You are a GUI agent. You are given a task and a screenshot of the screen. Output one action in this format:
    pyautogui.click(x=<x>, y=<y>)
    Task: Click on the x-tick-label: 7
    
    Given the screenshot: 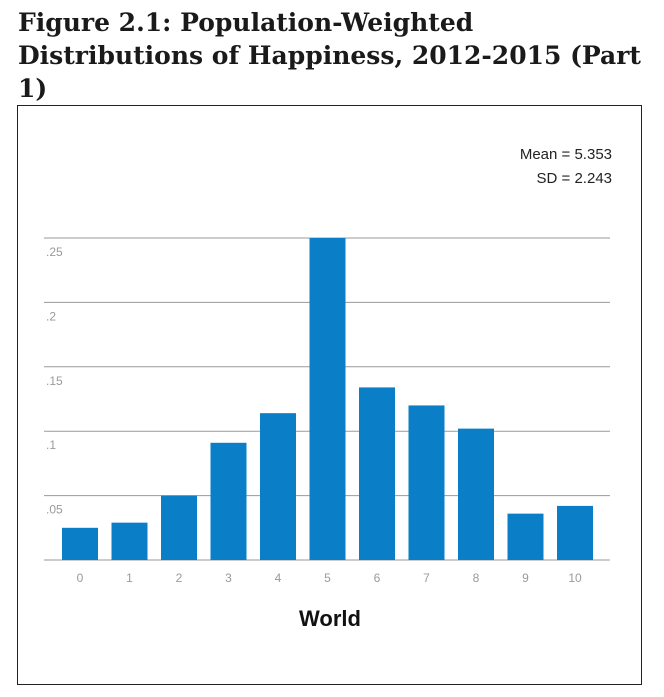 What is the action you would take?
    pyautogui.click(x=426, y=578)
    